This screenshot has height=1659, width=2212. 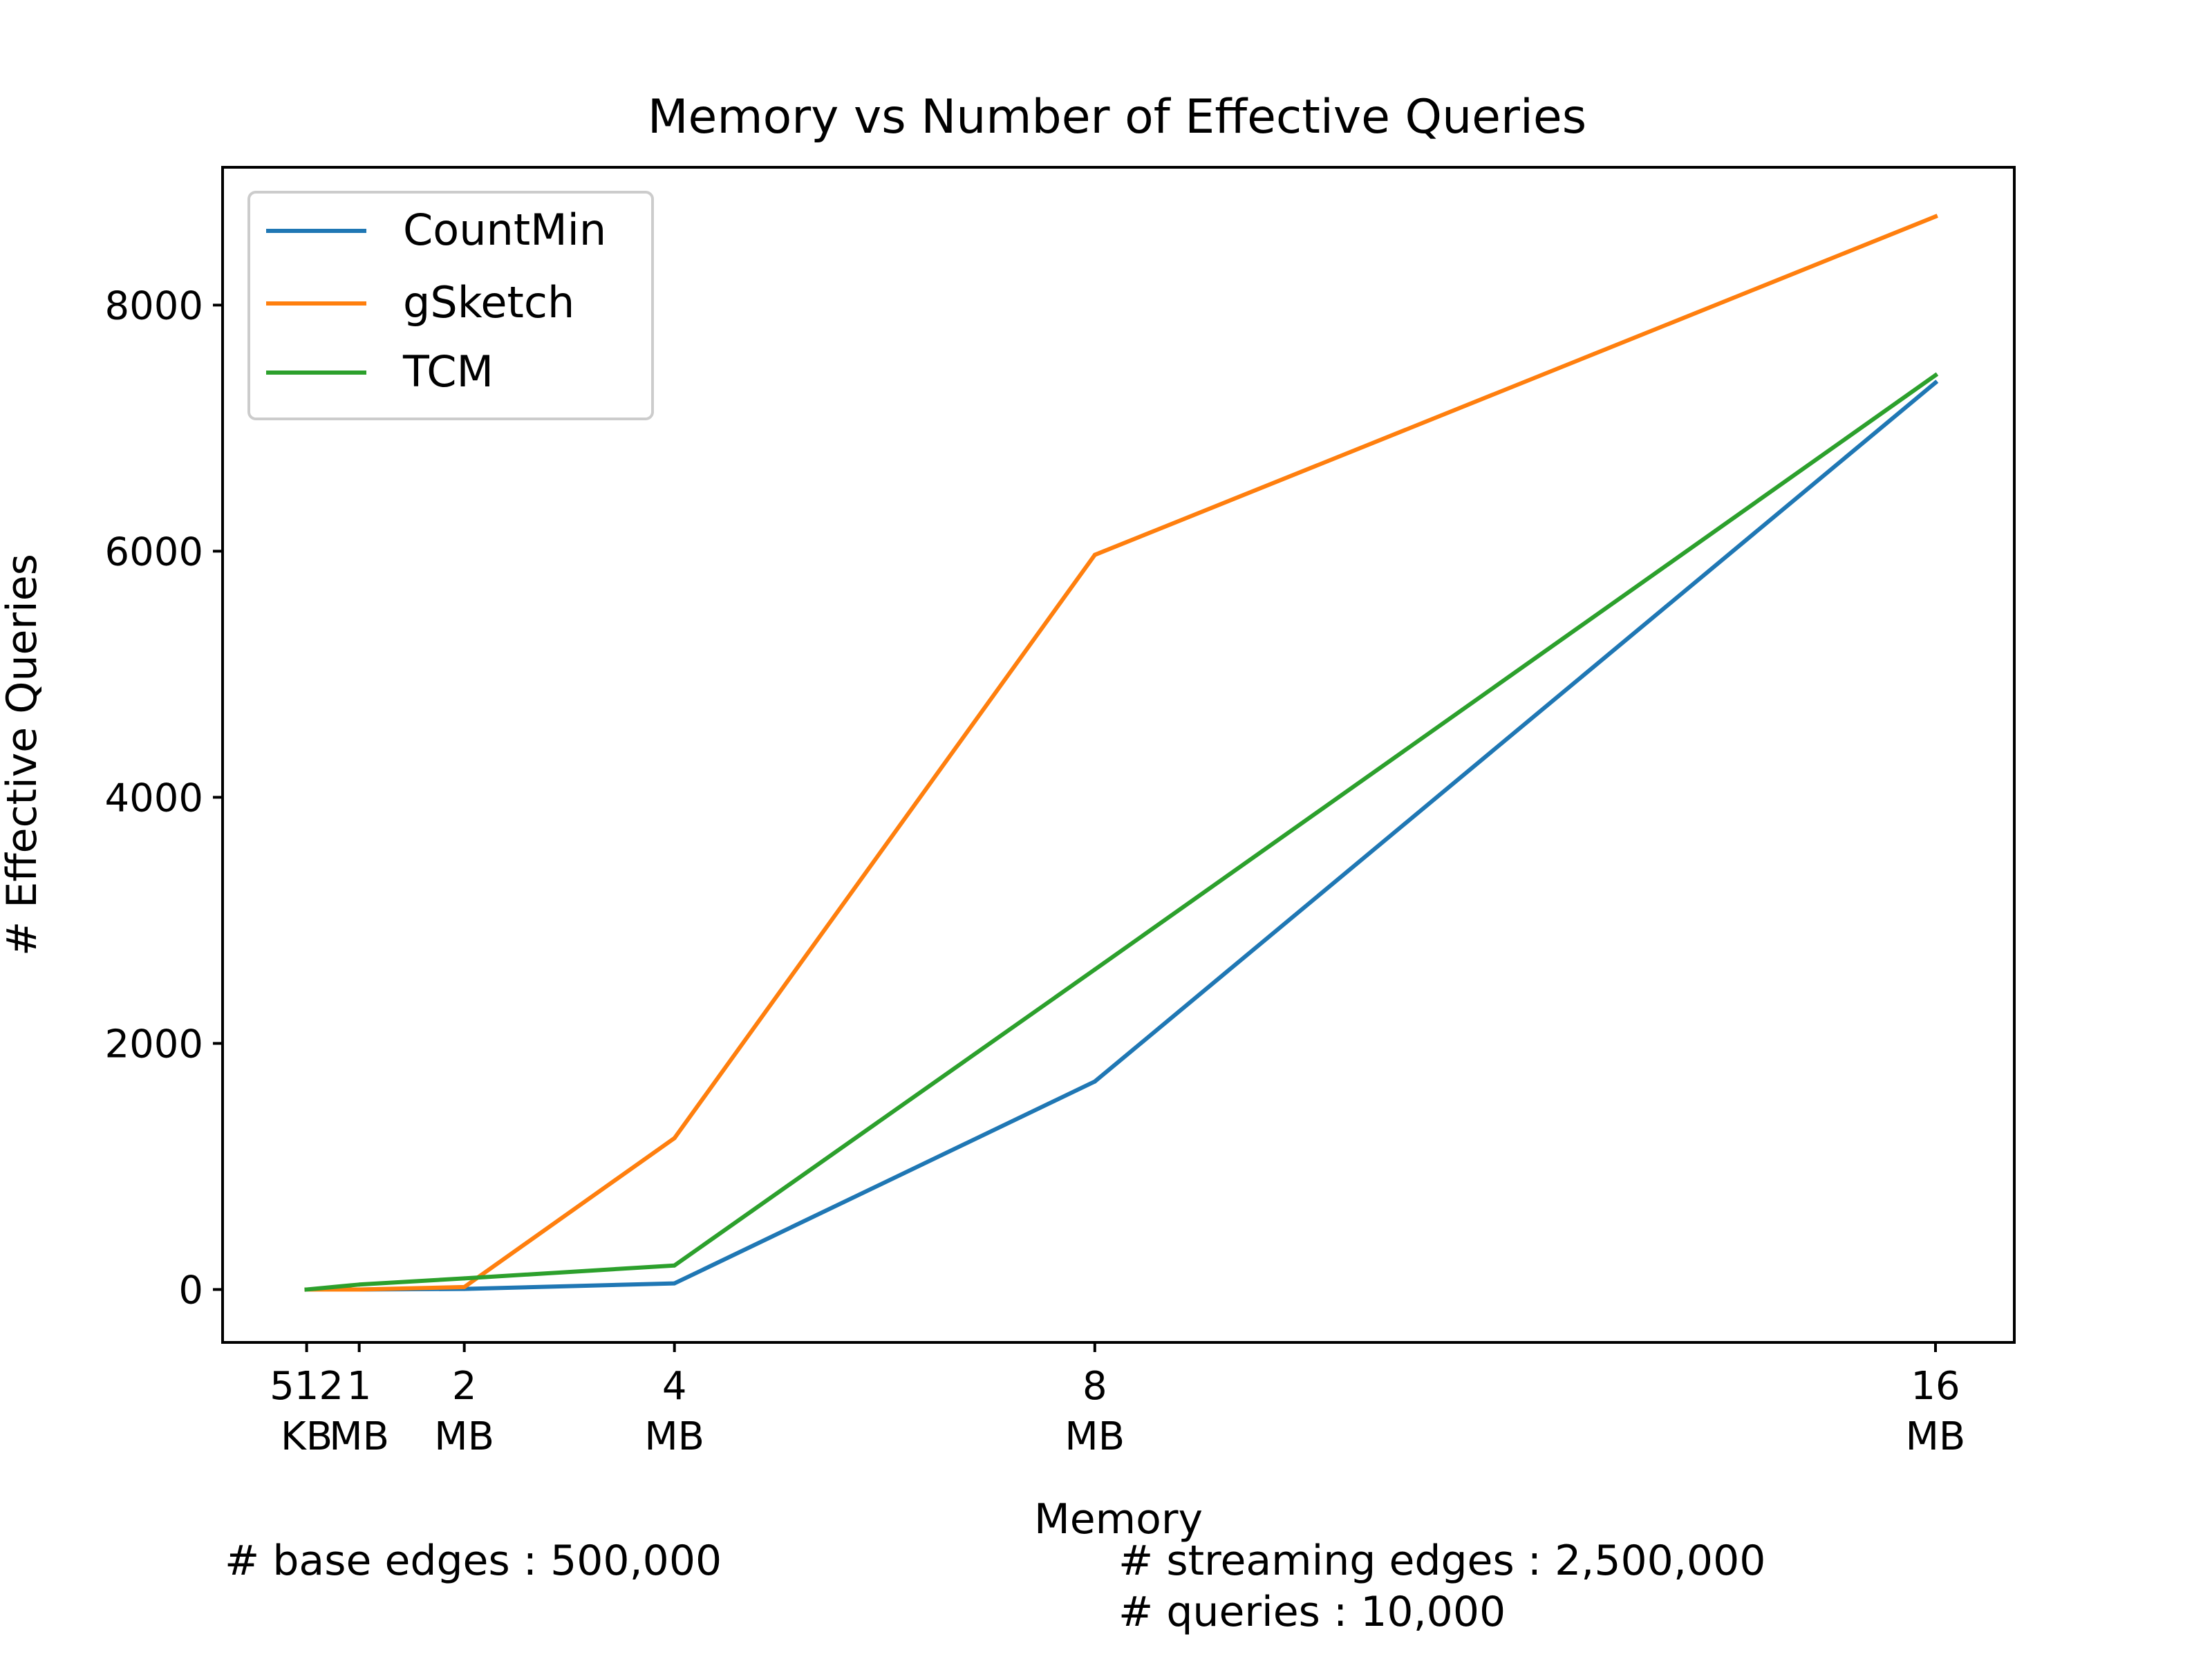 What do you see at coordinates (488, 303) in the screenshot?
I see `legend-label-gsketch: gSketch` at bounding box center [488, 303].